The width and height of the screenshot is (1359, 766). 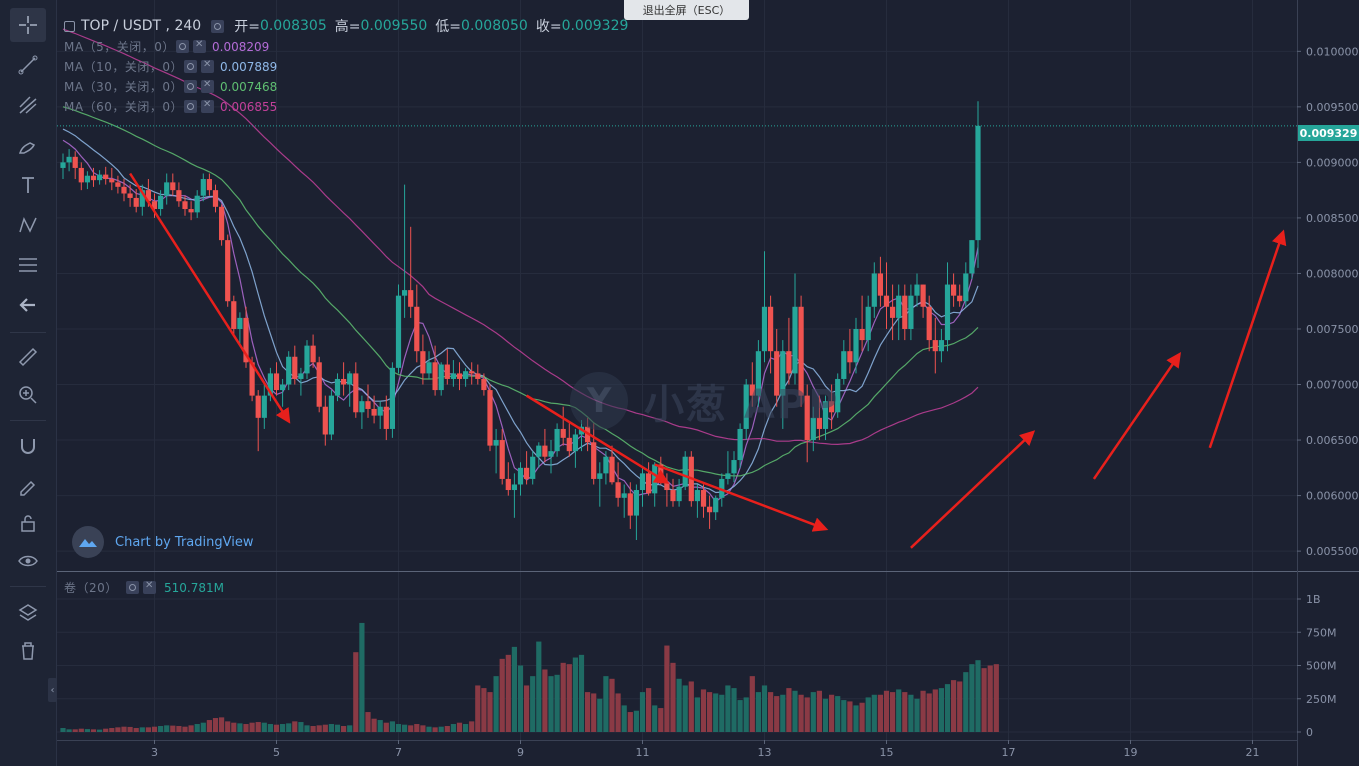 What do you see at coordinates (119, 47) in the screenshot?
I see `ma5-label: MA（5，关闭，0）` at bounding box center [119, 47].